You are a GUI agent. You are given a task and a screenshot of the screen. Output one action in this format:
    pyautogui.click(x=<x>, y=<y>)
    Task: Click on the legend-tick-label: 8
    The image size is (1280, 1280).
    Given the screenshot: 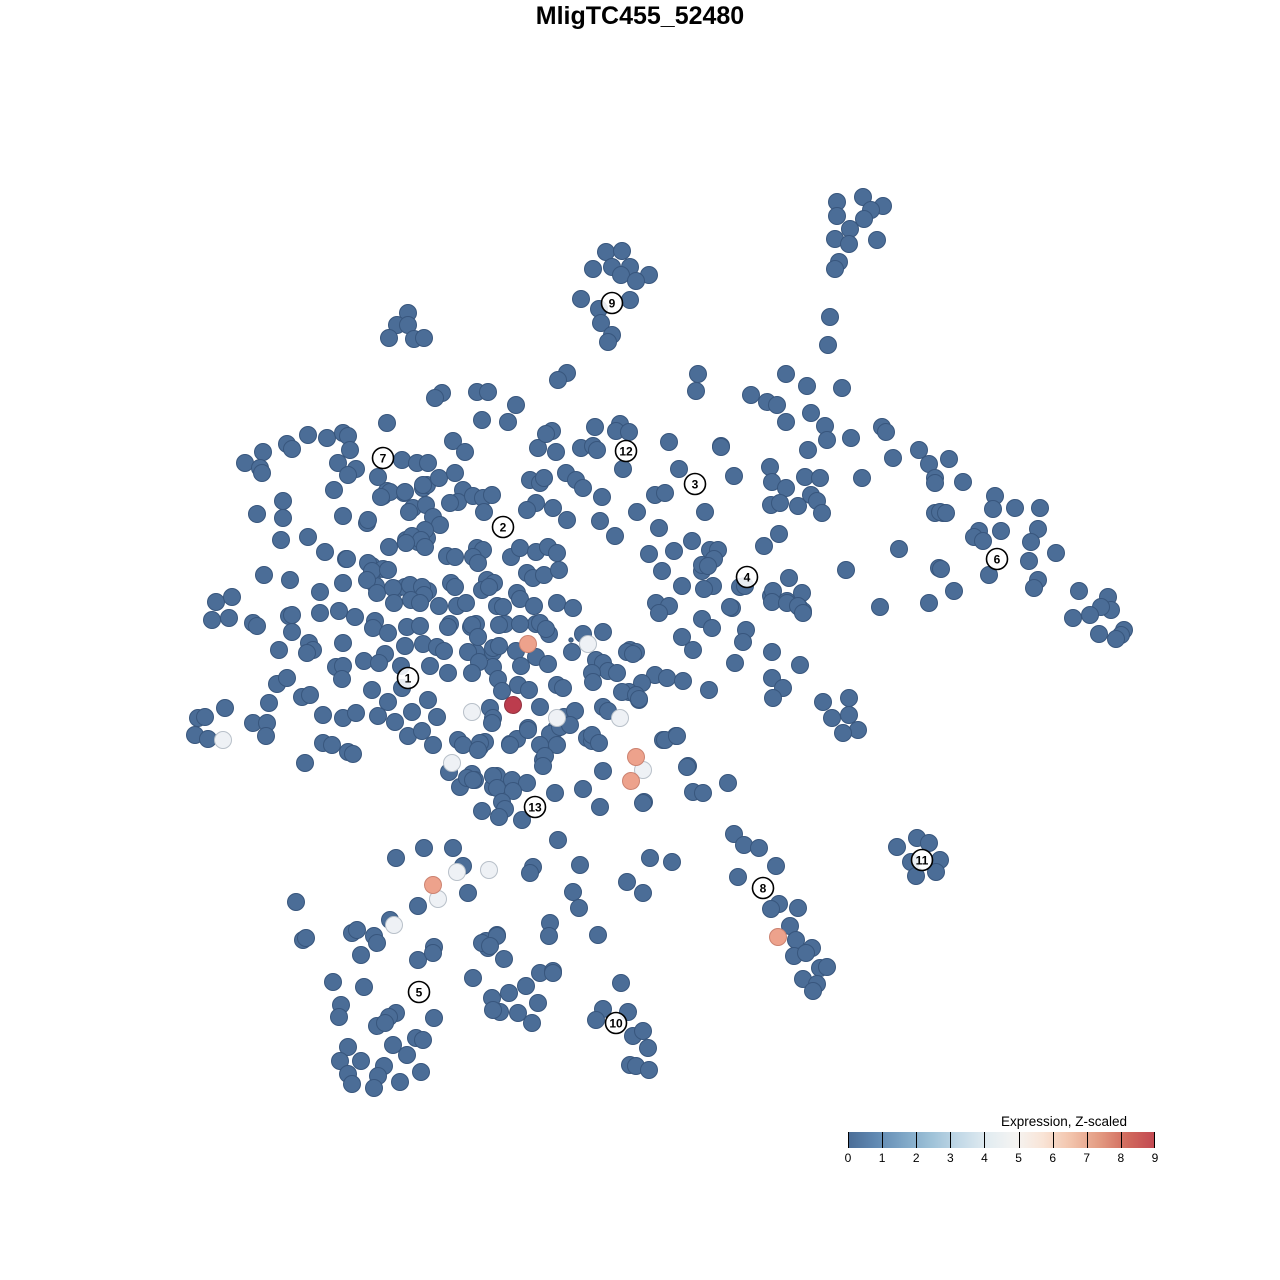 What is the action you would take?
    pyautogui.click(x=1121, y=1158)
    